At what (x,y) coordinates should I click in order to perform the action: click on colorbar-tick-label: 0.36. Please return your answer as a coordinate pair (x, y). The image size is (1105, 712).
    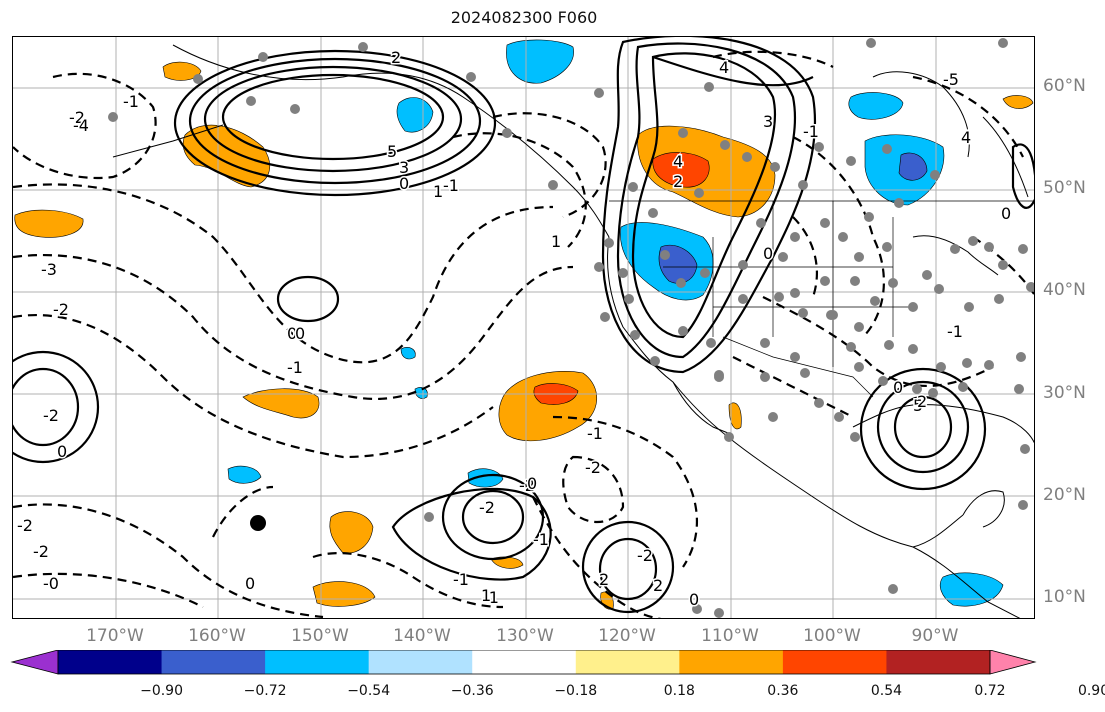
    Looking at the image, I should click on (783, 691).